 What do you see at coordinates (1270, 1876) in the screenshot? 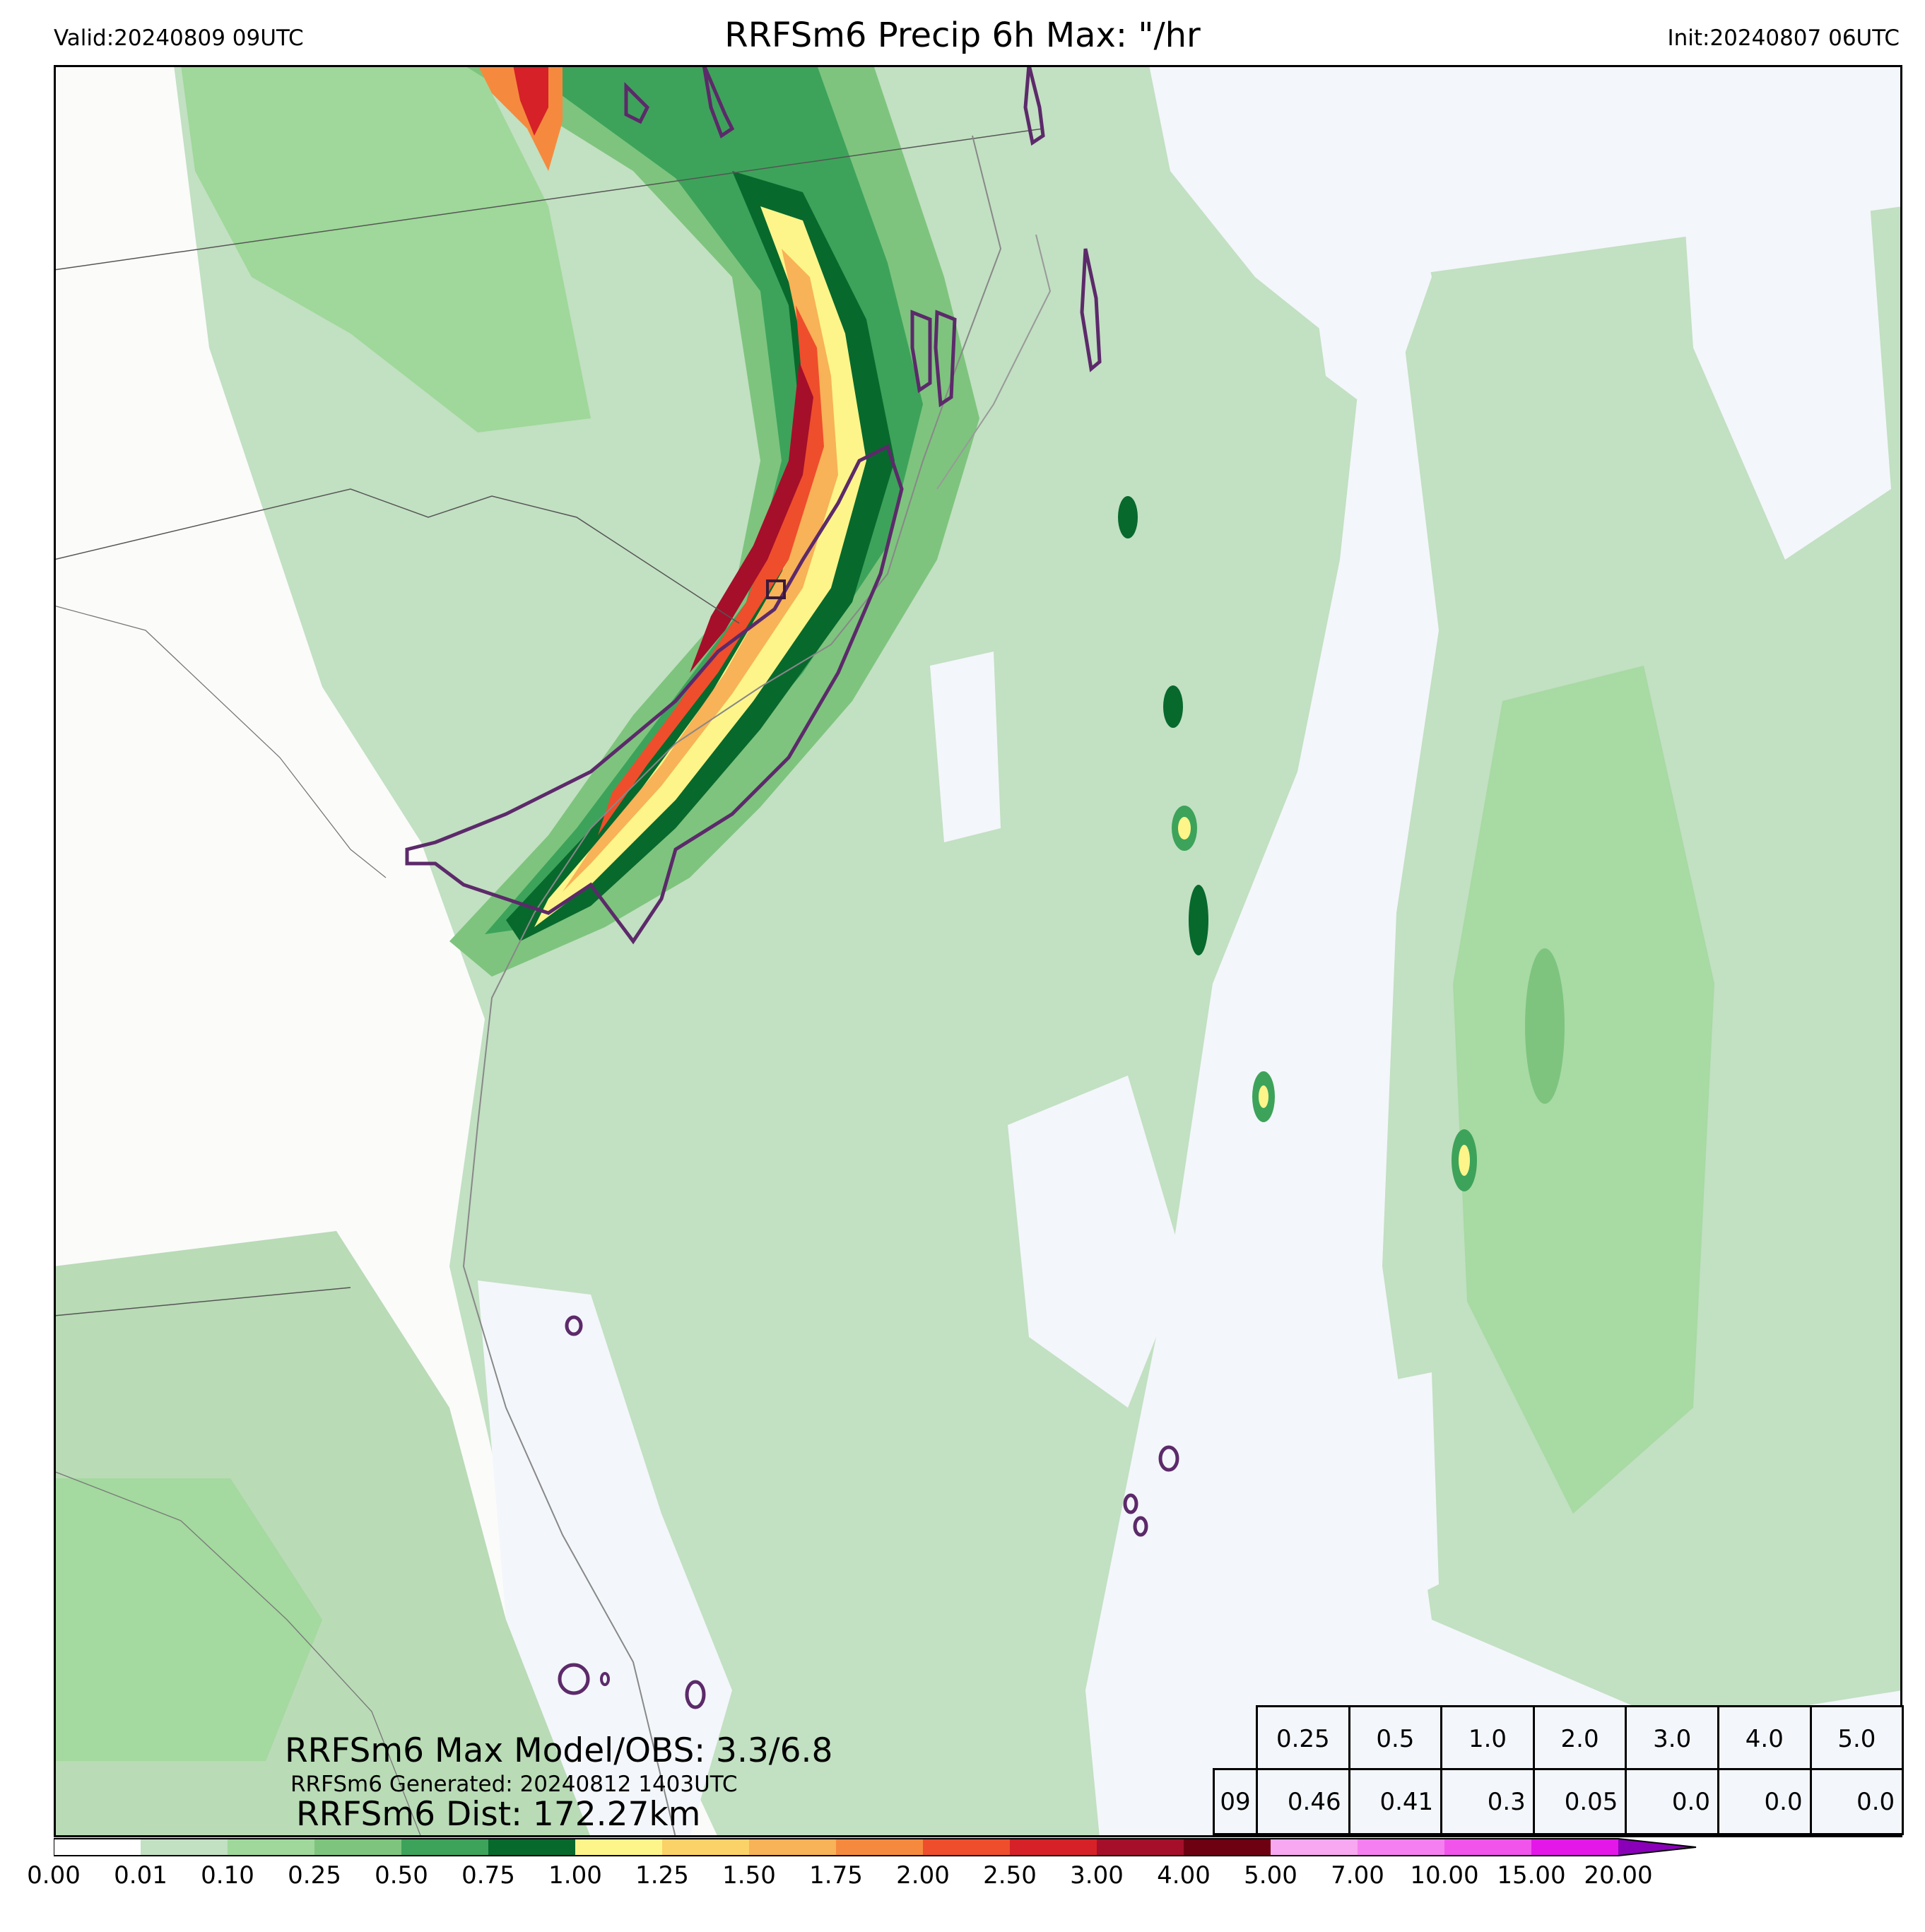
I see `colorbar-tick-label: 5.00` at bounding box center [1270, 1876].